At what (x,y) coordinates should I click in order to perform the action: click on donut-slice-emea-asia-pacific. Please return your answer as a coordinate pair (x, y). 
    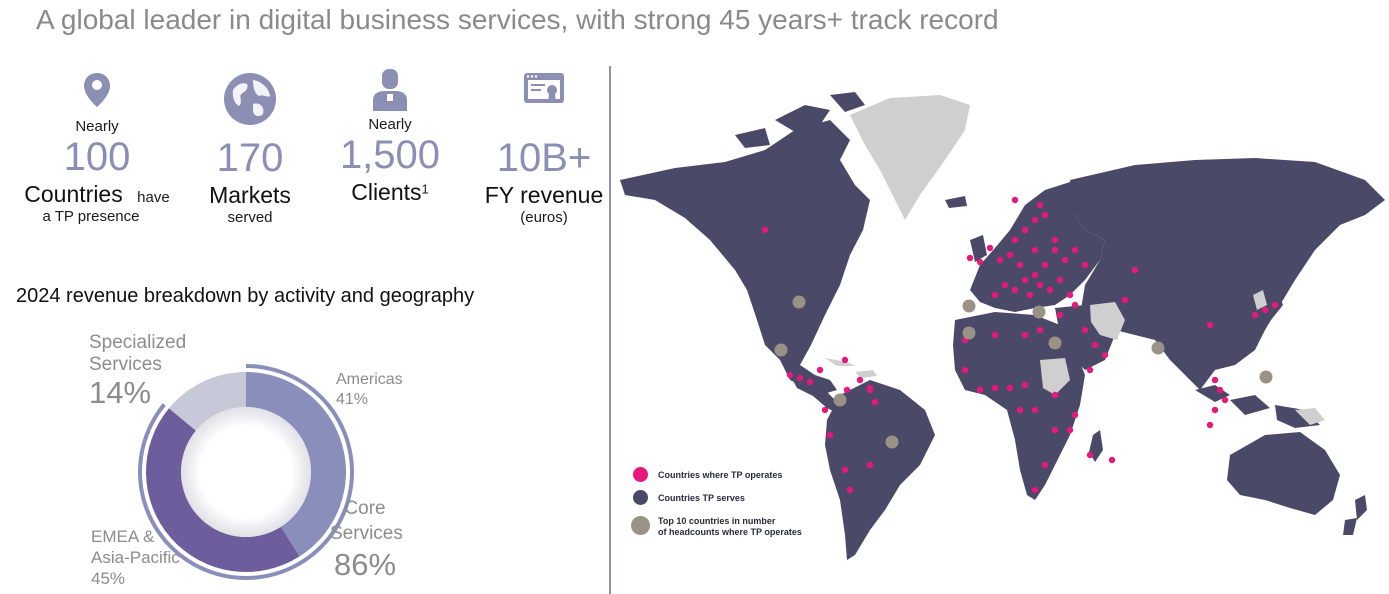
    Looking at the image, I should click on (223, 490).